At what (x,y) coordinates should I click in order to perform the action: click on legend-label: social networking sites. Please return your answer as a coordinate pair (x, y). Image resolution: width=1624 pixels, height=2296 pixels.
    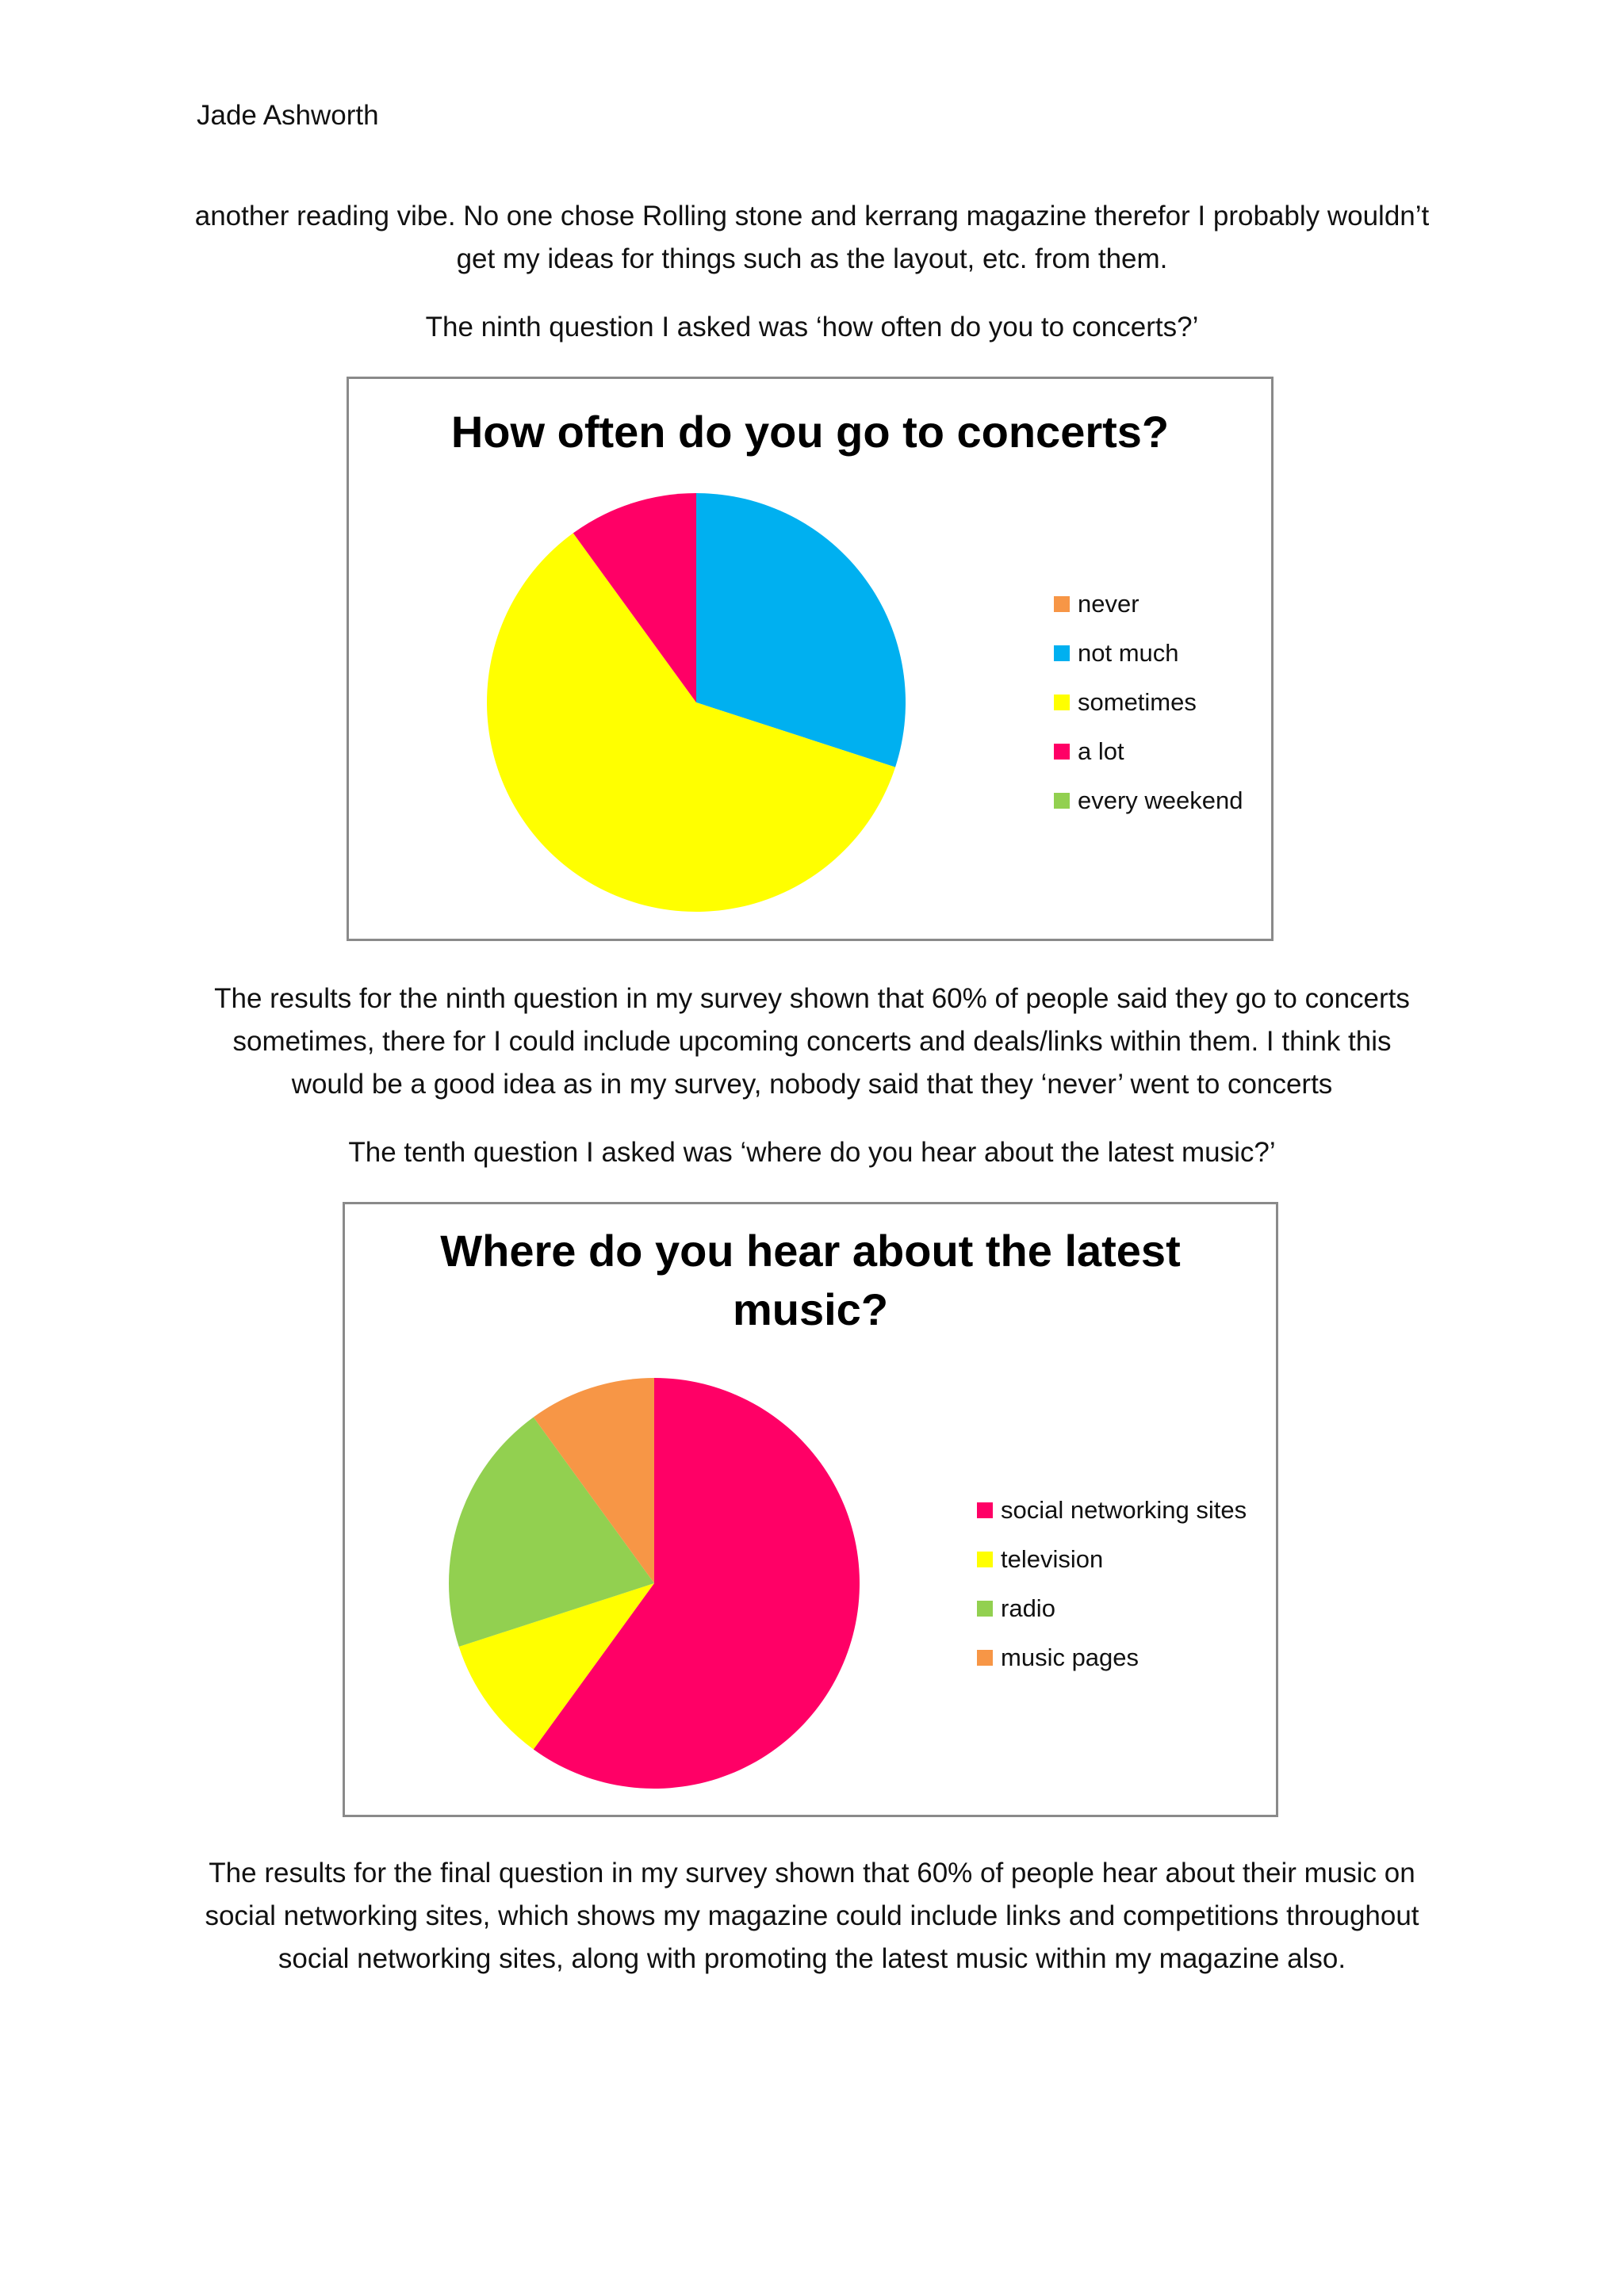
    Looking at the image, I should click on (1124, 1510).